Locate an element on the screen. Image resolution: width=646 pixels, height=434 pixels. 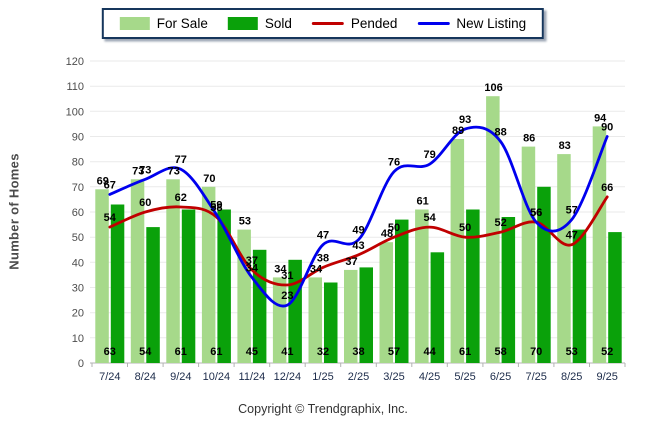
y-tick-label: 0 is located at coordinates (81, 364).